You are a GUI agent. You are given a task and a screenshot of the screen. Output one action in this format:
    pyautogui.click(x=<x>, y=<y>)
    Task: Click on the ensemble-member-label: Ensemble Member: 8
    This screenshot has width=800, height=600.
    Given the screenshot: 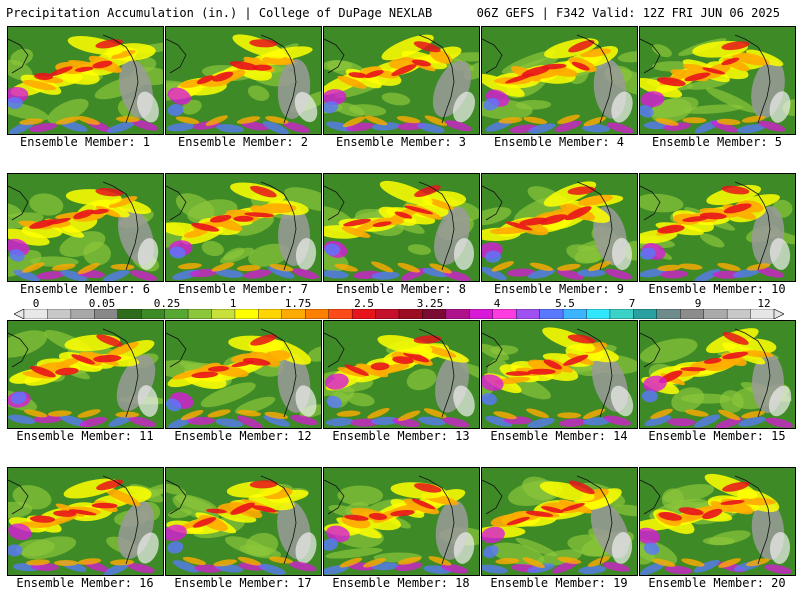 What is the action you would take?
    pyautogui.click(x=401, y=289)
    